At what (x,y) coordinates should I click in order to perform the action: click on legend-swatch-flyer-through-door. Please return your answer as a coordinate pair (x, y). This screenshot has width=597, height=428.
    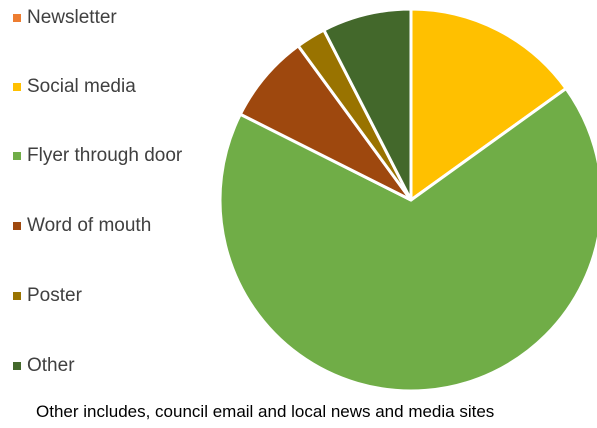
    Looking at the image, I should click on (17, 156).